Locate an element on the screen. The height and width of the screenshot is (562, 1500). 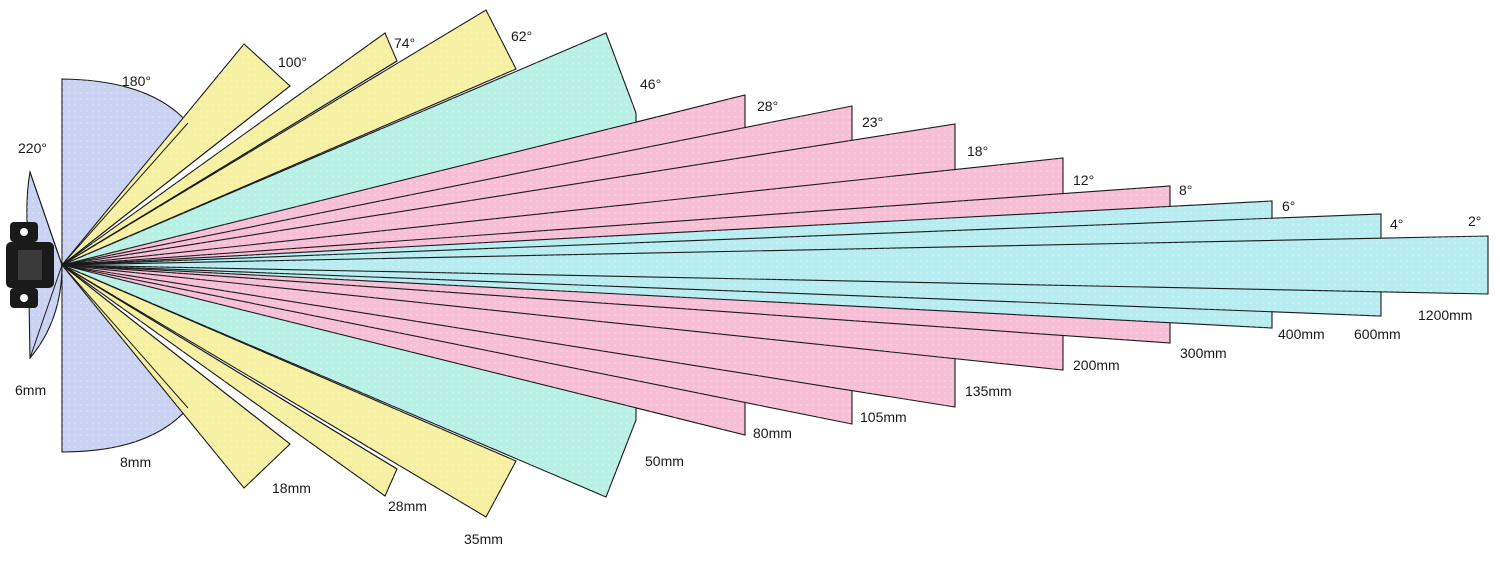
focal-label-8mm: 8mm is located at coordinates (135, 462).